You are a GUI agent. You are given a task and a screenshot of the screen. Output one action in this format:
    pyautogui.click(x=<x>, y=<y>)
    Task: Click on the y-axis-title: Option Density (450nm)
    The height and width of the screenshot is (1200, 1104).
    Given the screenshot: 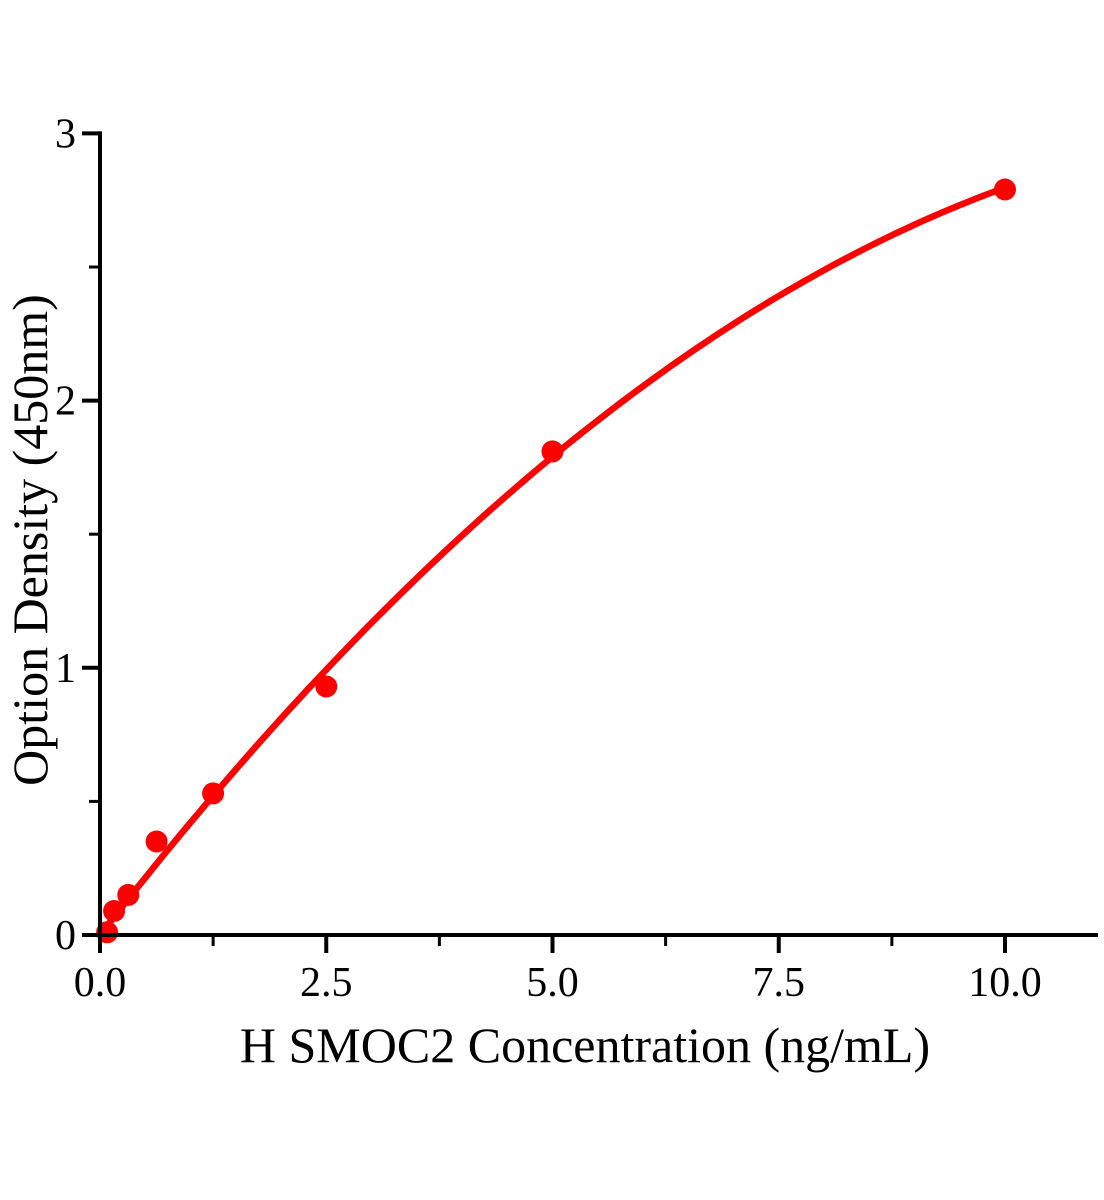 What is the action you would take?
    pyautogui.click(x=30, y=540)
    